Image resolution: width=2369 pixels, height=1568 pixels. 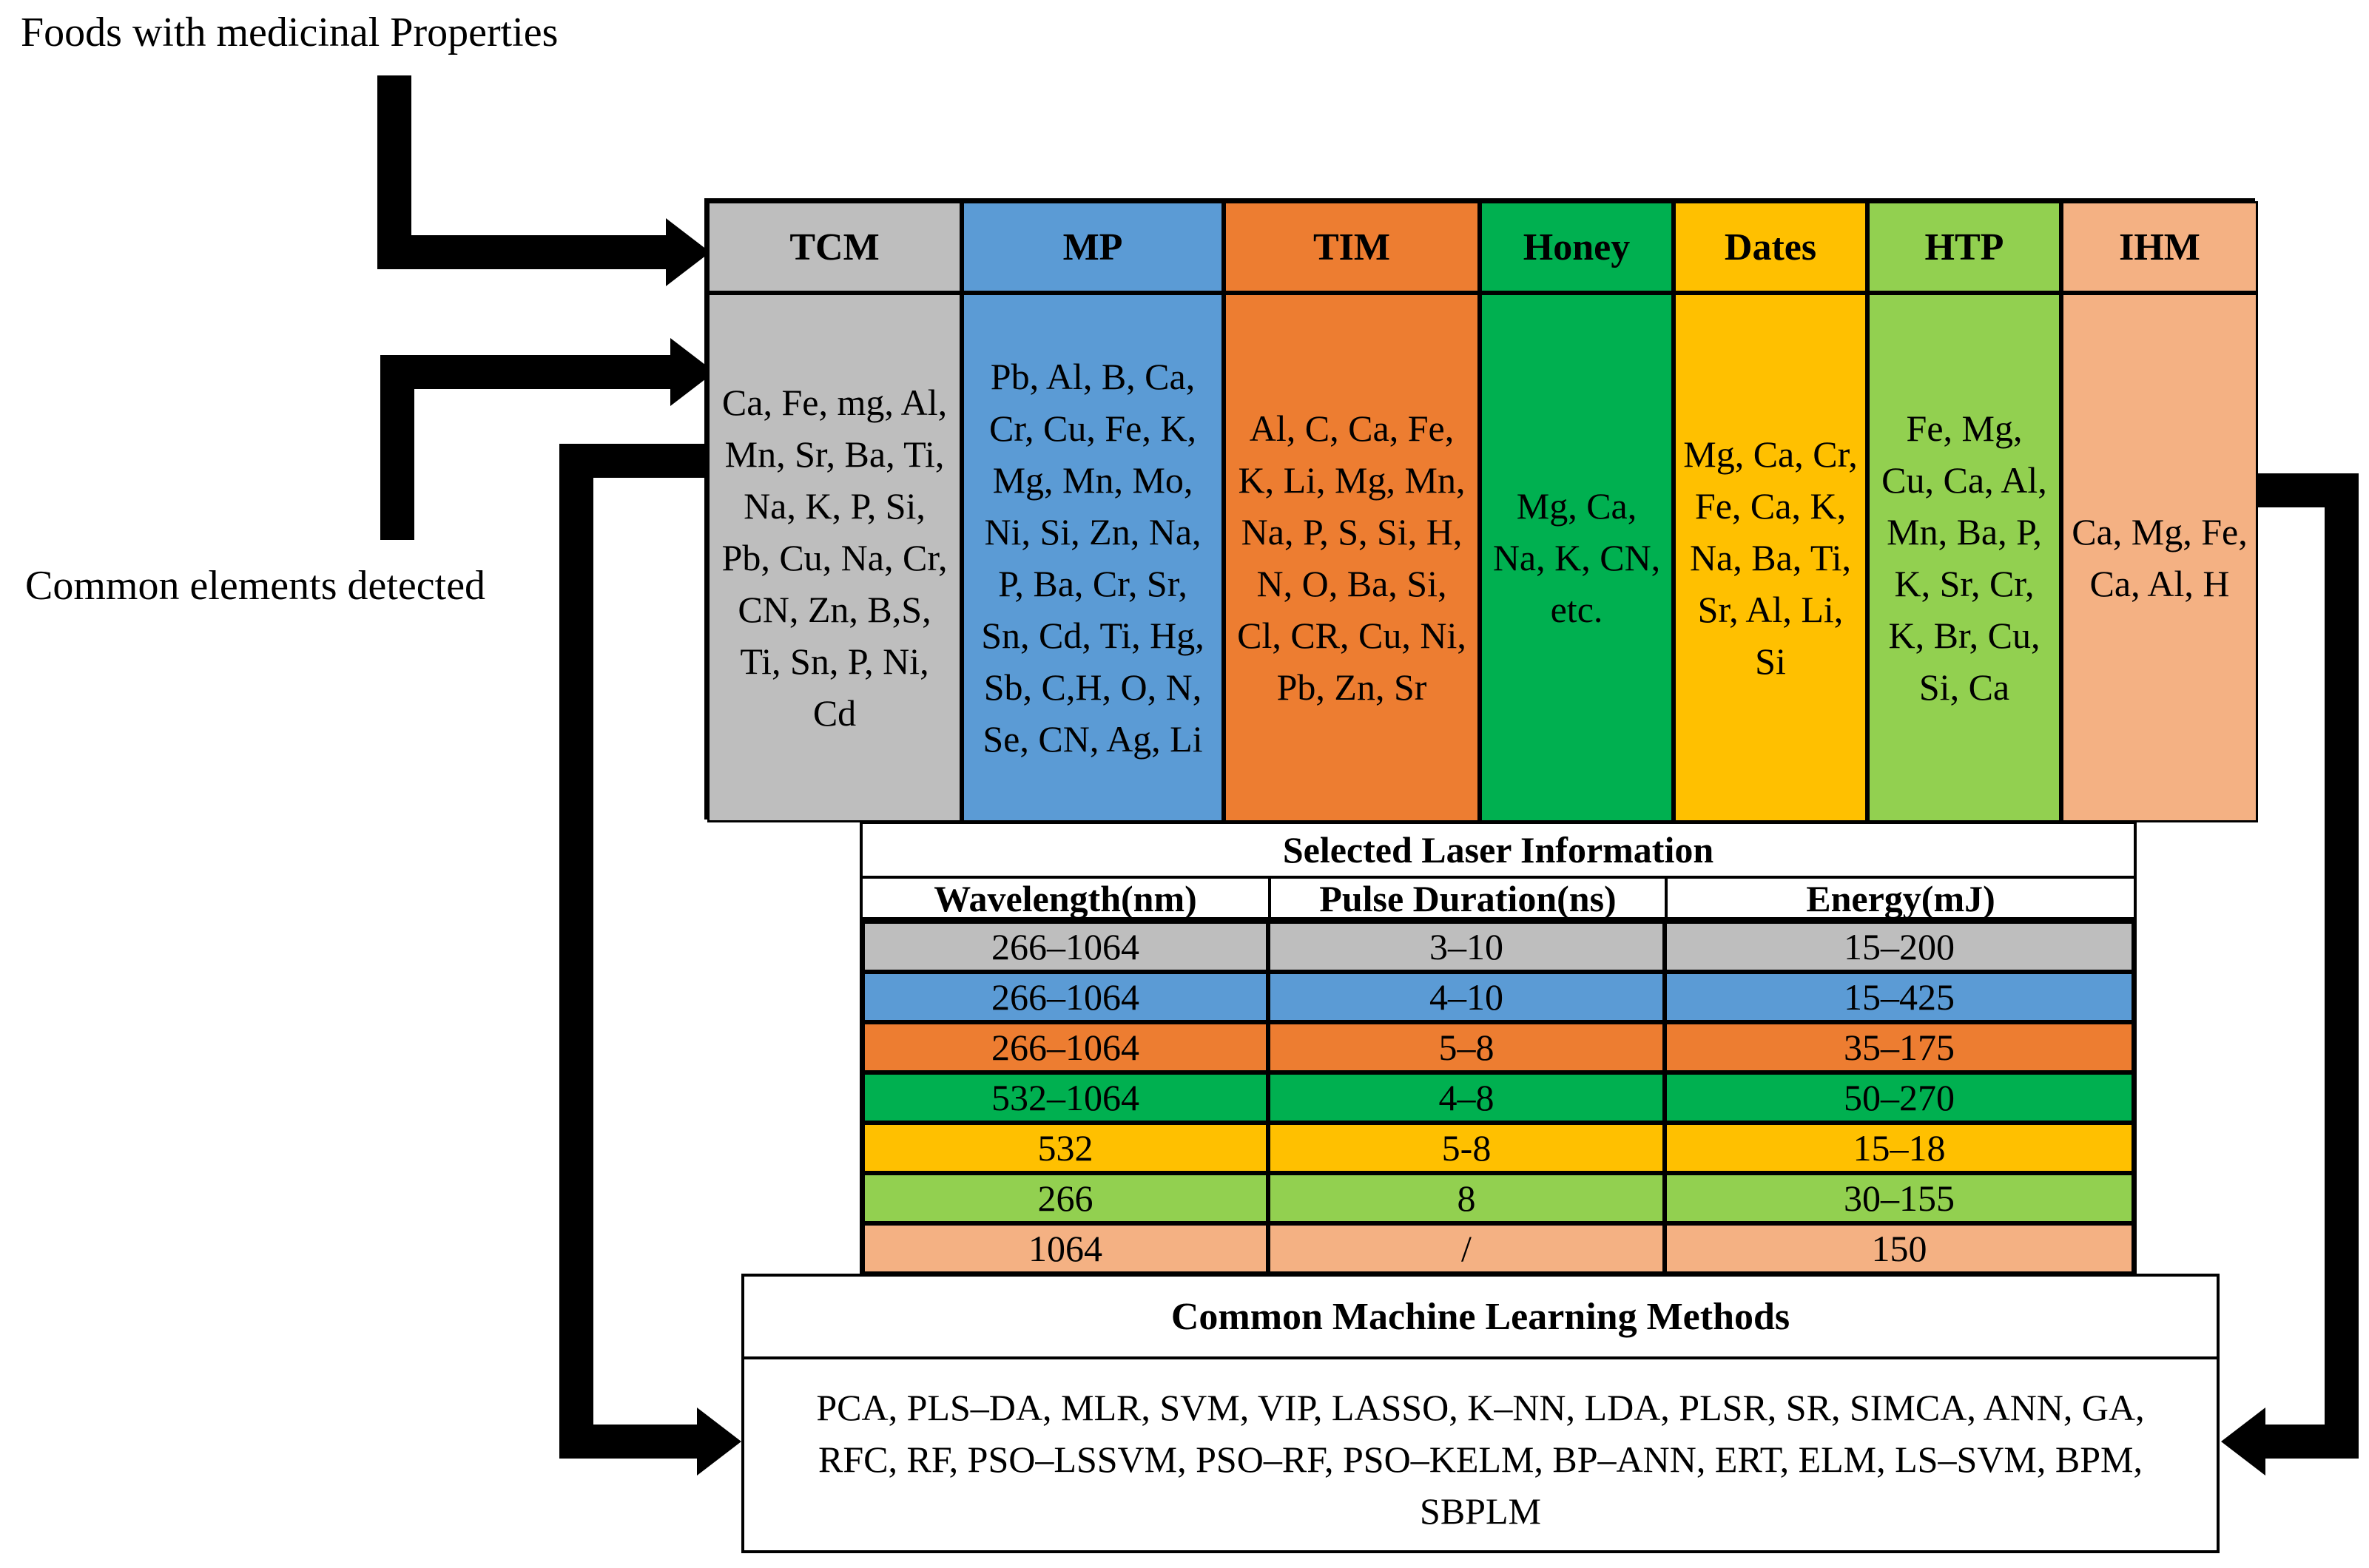 I want to click on laser-energy: 30–155, so click(x=1899, y=1198).